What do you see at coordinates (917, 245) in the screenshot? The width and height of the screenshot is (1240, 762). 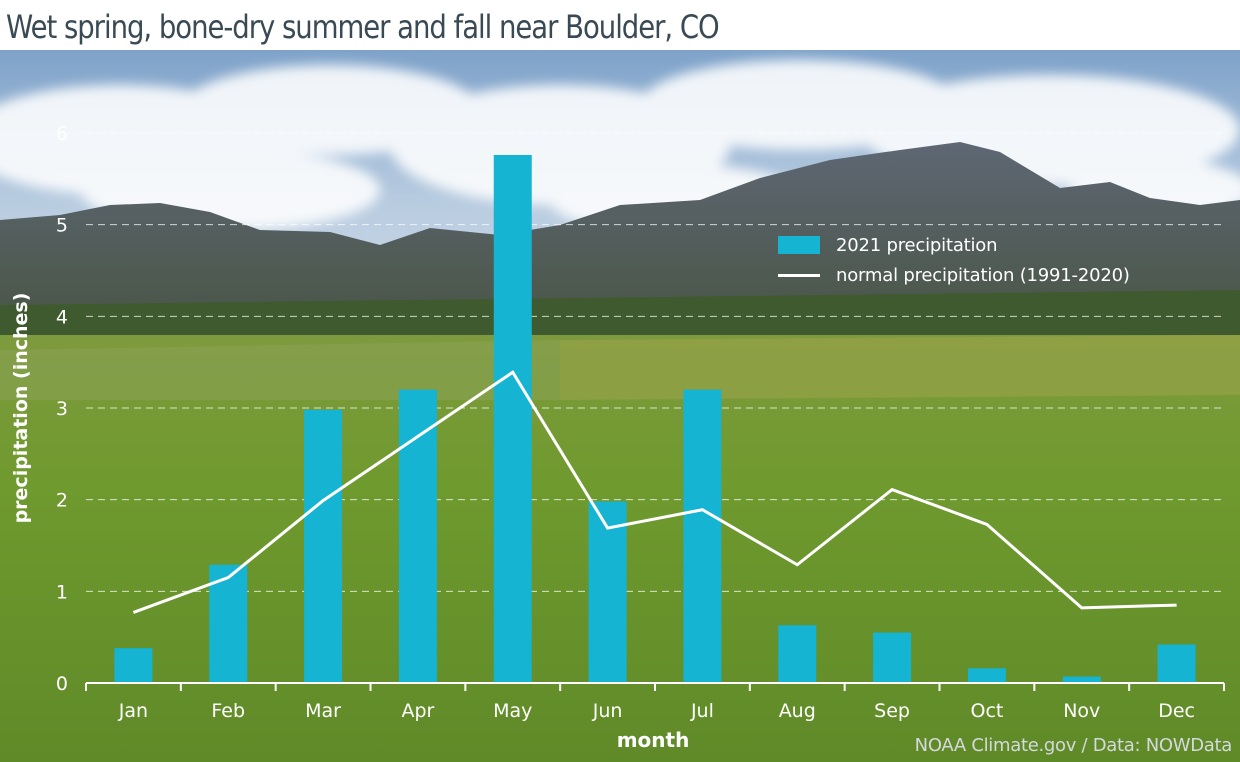 I see `legend-label-2021: 2021 precipitation` at bounding box center [917, 245].